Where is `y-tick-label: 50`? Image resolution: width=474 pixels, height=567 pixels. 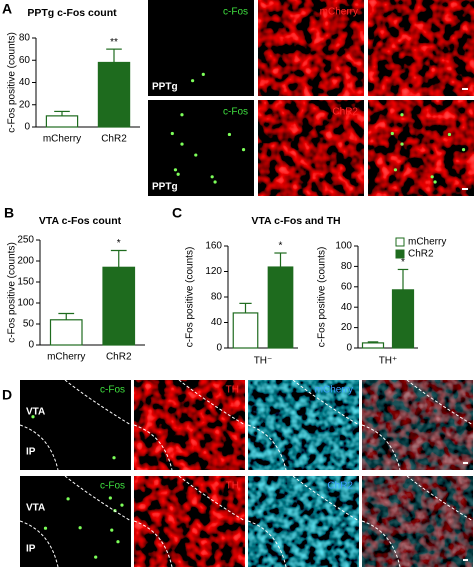
y-tick-label: 50 is located at coordinates (29, 324).